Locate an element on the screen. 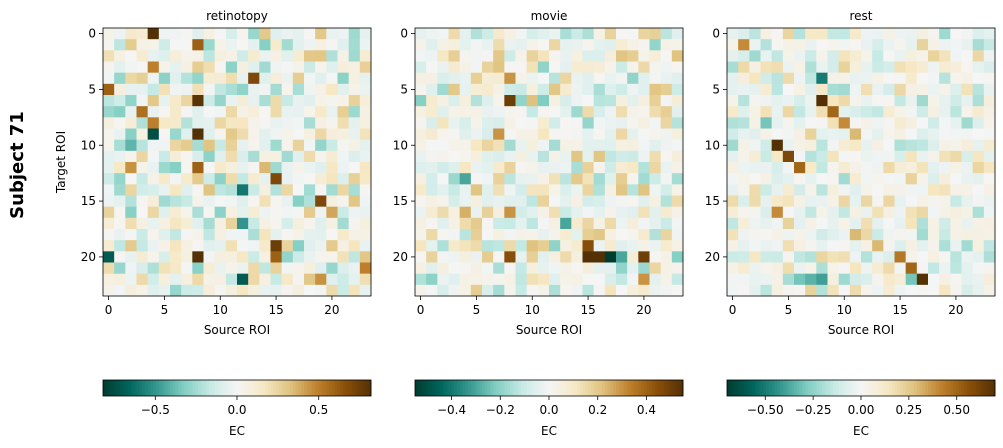 The height and width of the screenshot is (448, 1003). colorbar-tick-label: 0.2 is located at coordinates (597, 410).